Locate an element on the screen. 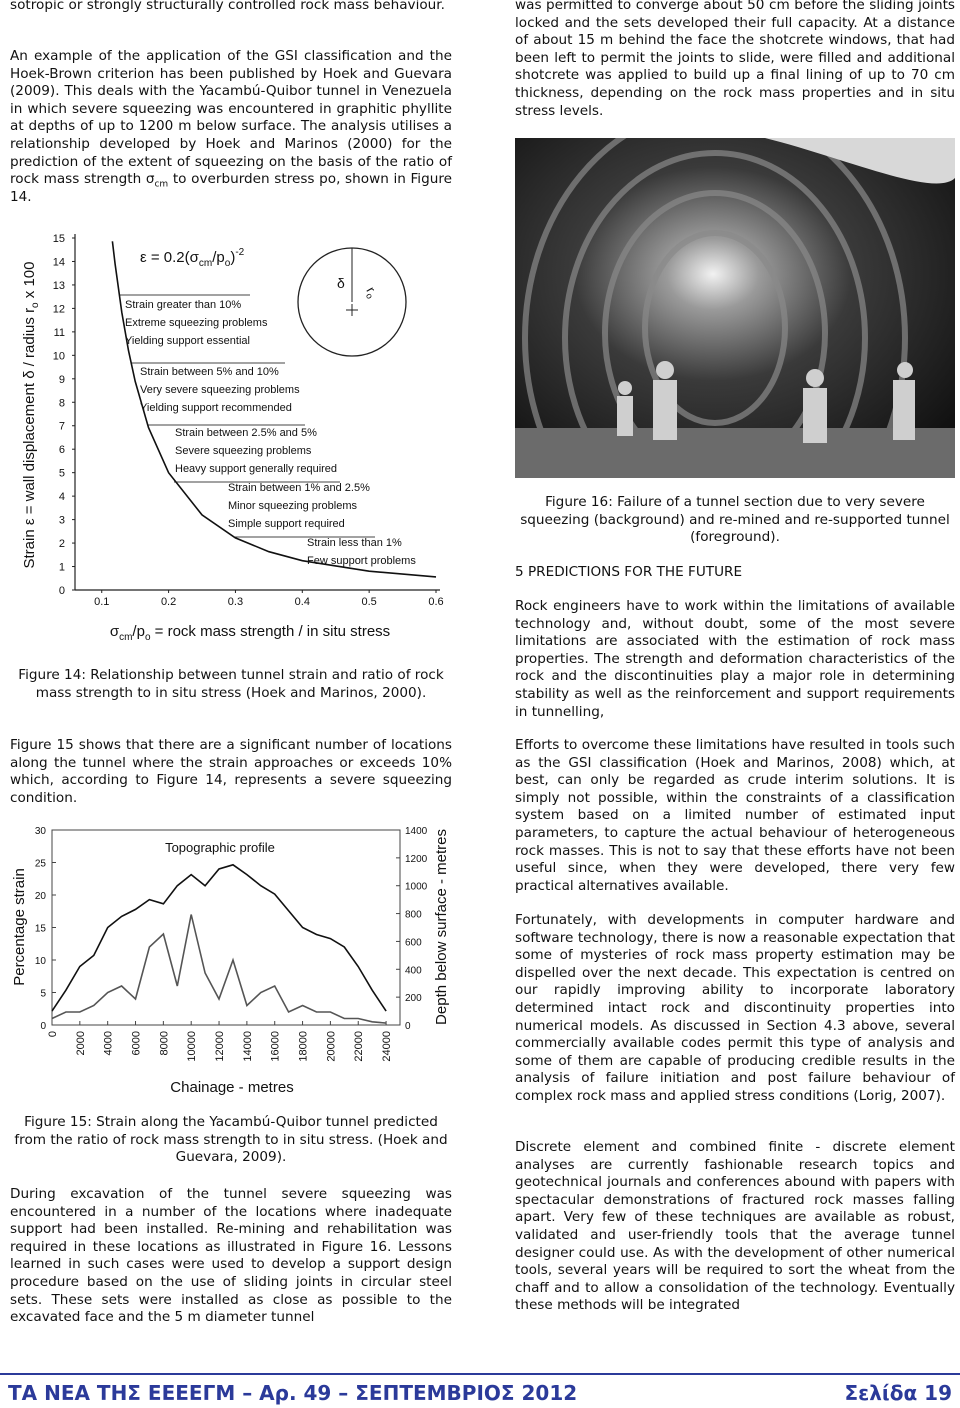 The height and width of the screenshot is (1408, 960). x-axis-label: Chainage - metres is located at coordinates (231, 1087).